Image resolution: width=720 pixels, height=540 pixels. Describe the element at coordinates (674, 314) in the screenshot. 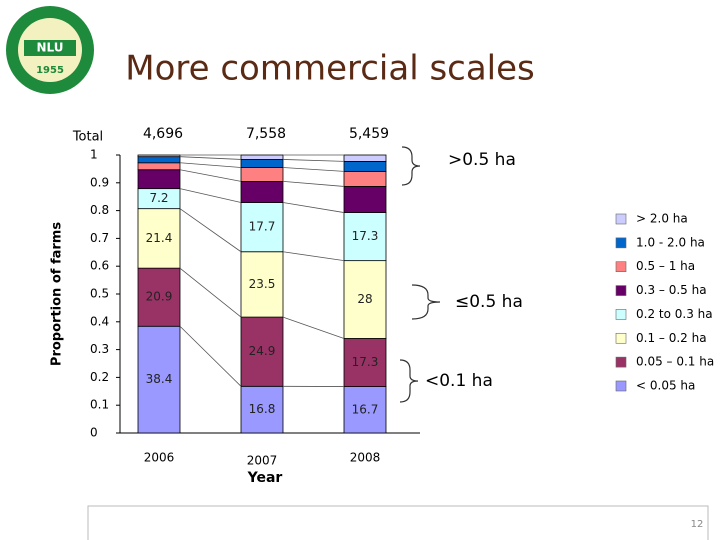

I see `legend-label: 0.2 to 0.3 ha` at that location.